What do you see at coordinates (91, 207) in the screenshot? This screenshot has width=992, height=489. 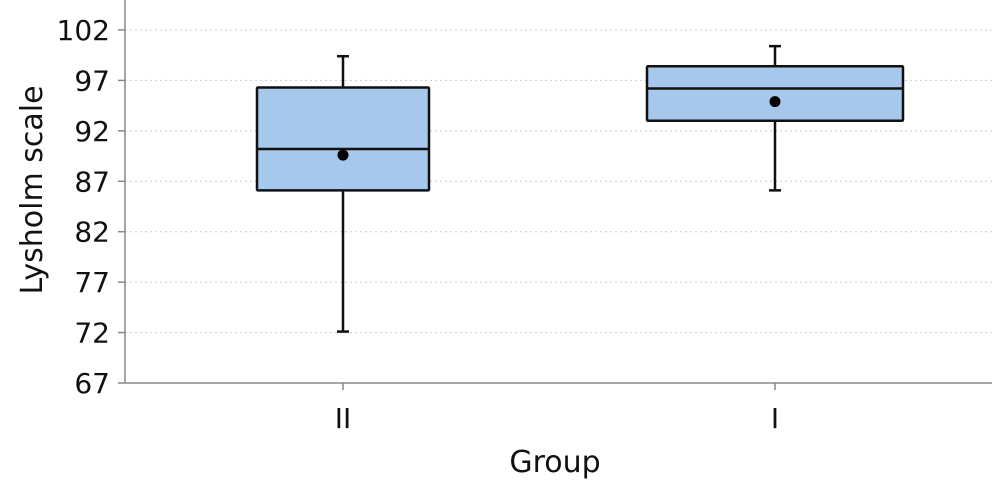 I see `y-axis-ticks: 67 72 77 82 87 92 97 102` at bounding box center [91, 207].